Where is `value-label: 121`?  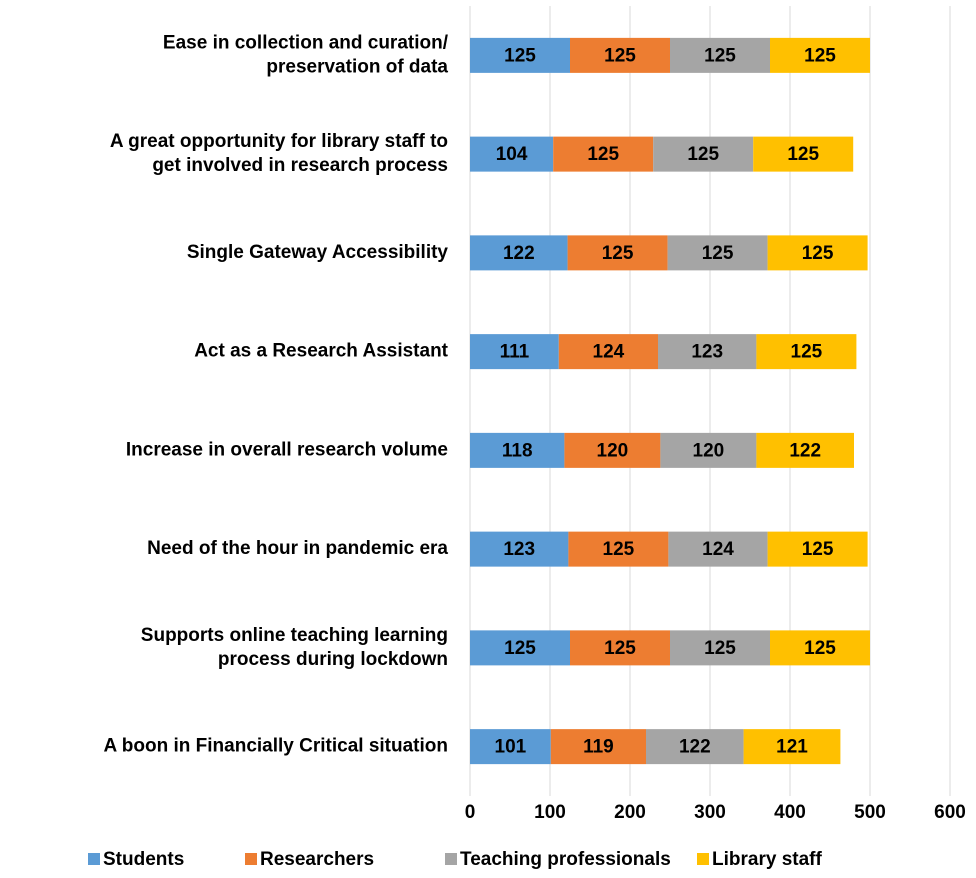 value-label: 121 is located at coordinates (792, 747).